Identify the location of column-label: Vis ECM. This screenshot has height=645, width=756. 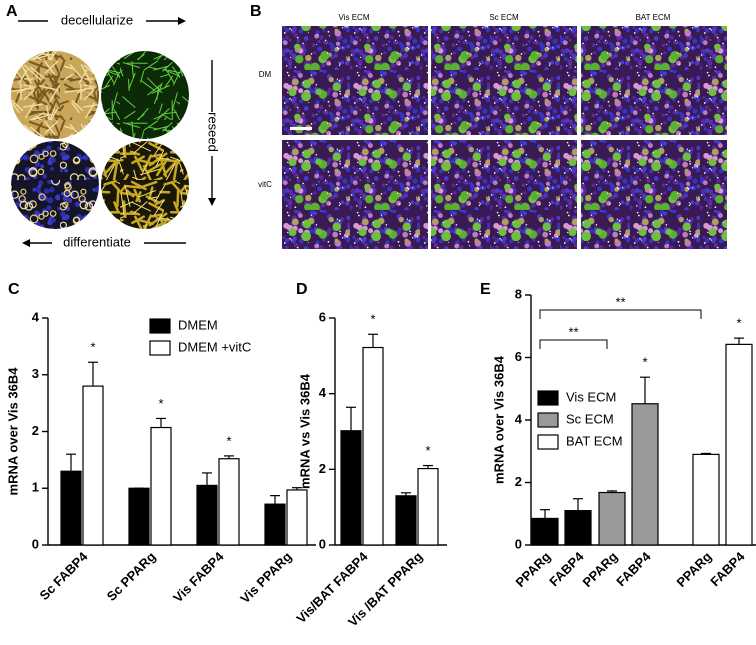
(354, 17).